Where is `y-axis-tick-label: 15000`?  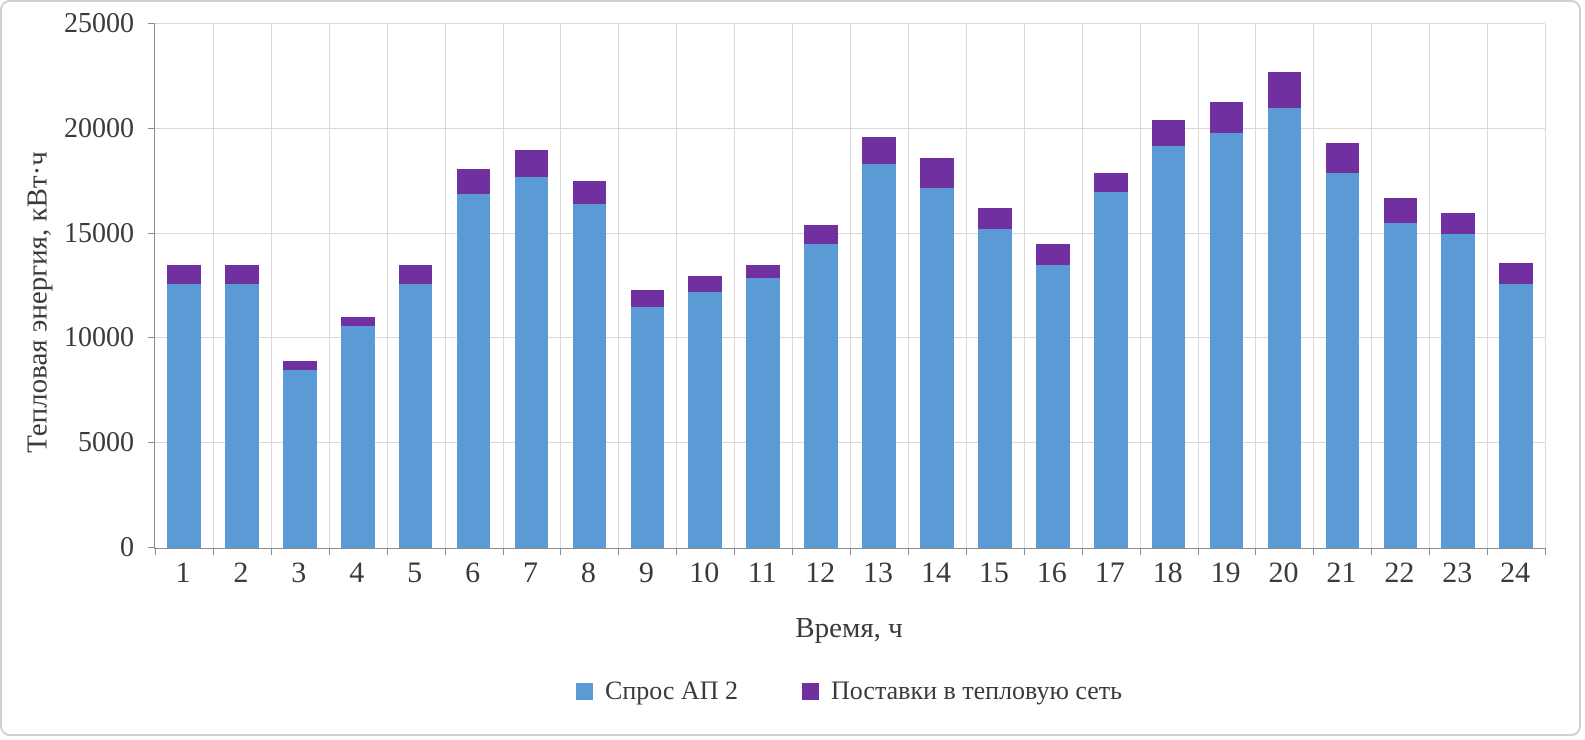
y-axis-tick-label: 15000 is located at coordinates (99, 233).